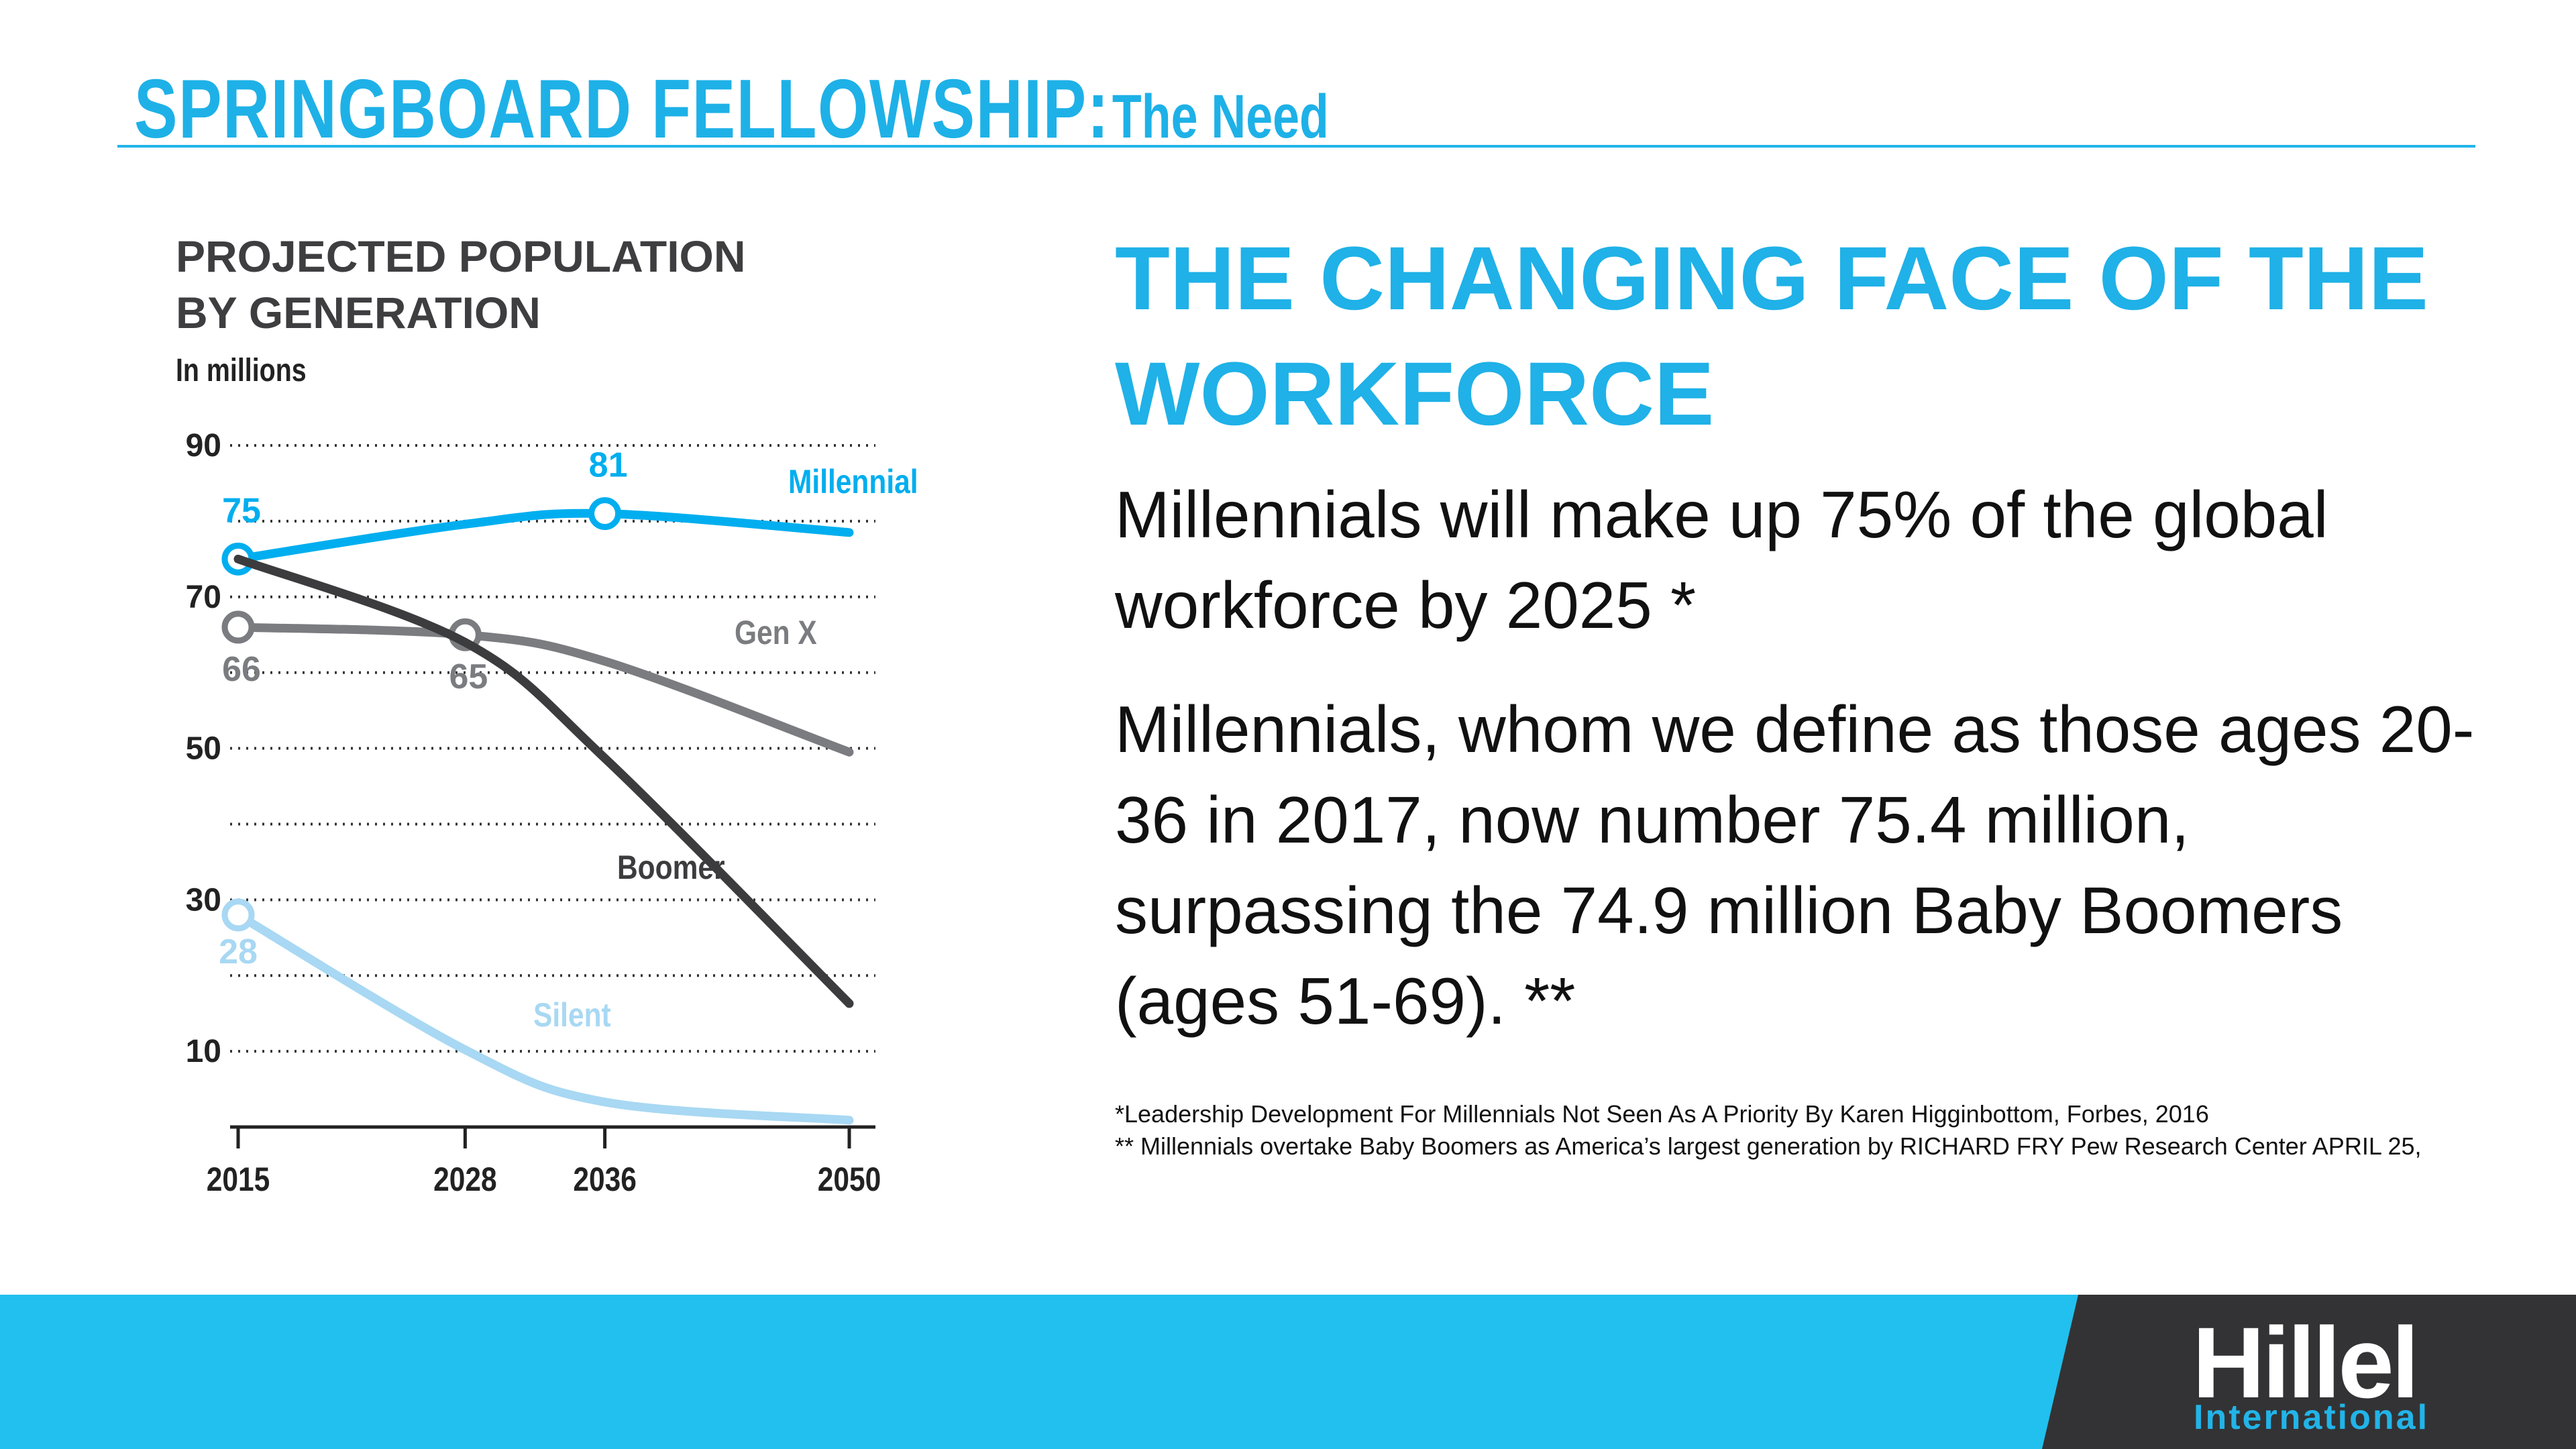 Image resolution: width=2576 pixels, height=1449 pixels. Describe the element at coordinates (671, 867) in the screenshot. I see `series-label: Boomer` at that location.